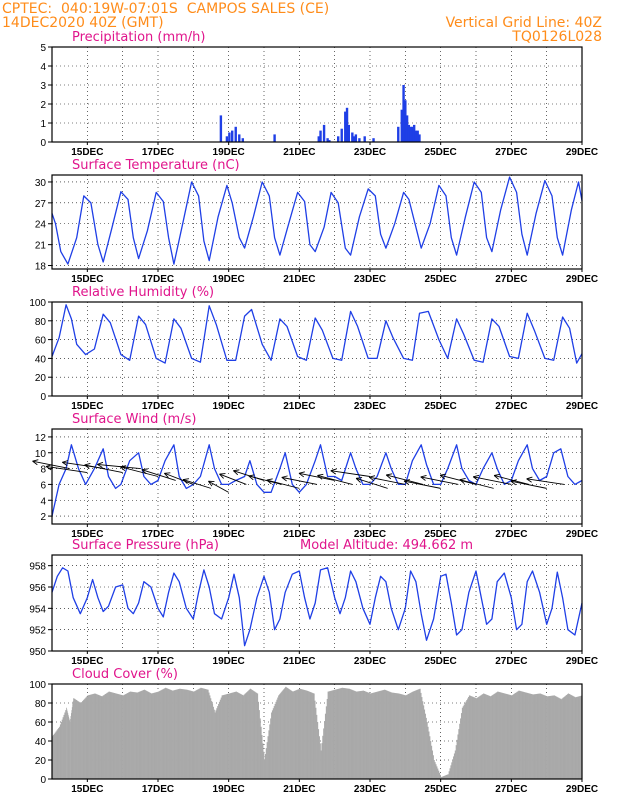 This screenshot has height=800, width=618. I want to click on precipitation-date-label: 17DEC, so click(158, 152).